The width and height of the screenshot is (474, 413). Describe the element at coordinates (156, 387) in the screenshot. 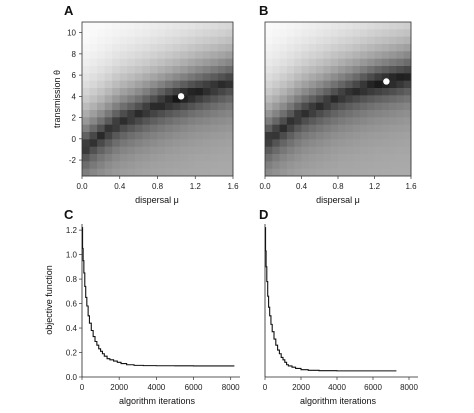

I see `x-tick-label: 4000` at that location.